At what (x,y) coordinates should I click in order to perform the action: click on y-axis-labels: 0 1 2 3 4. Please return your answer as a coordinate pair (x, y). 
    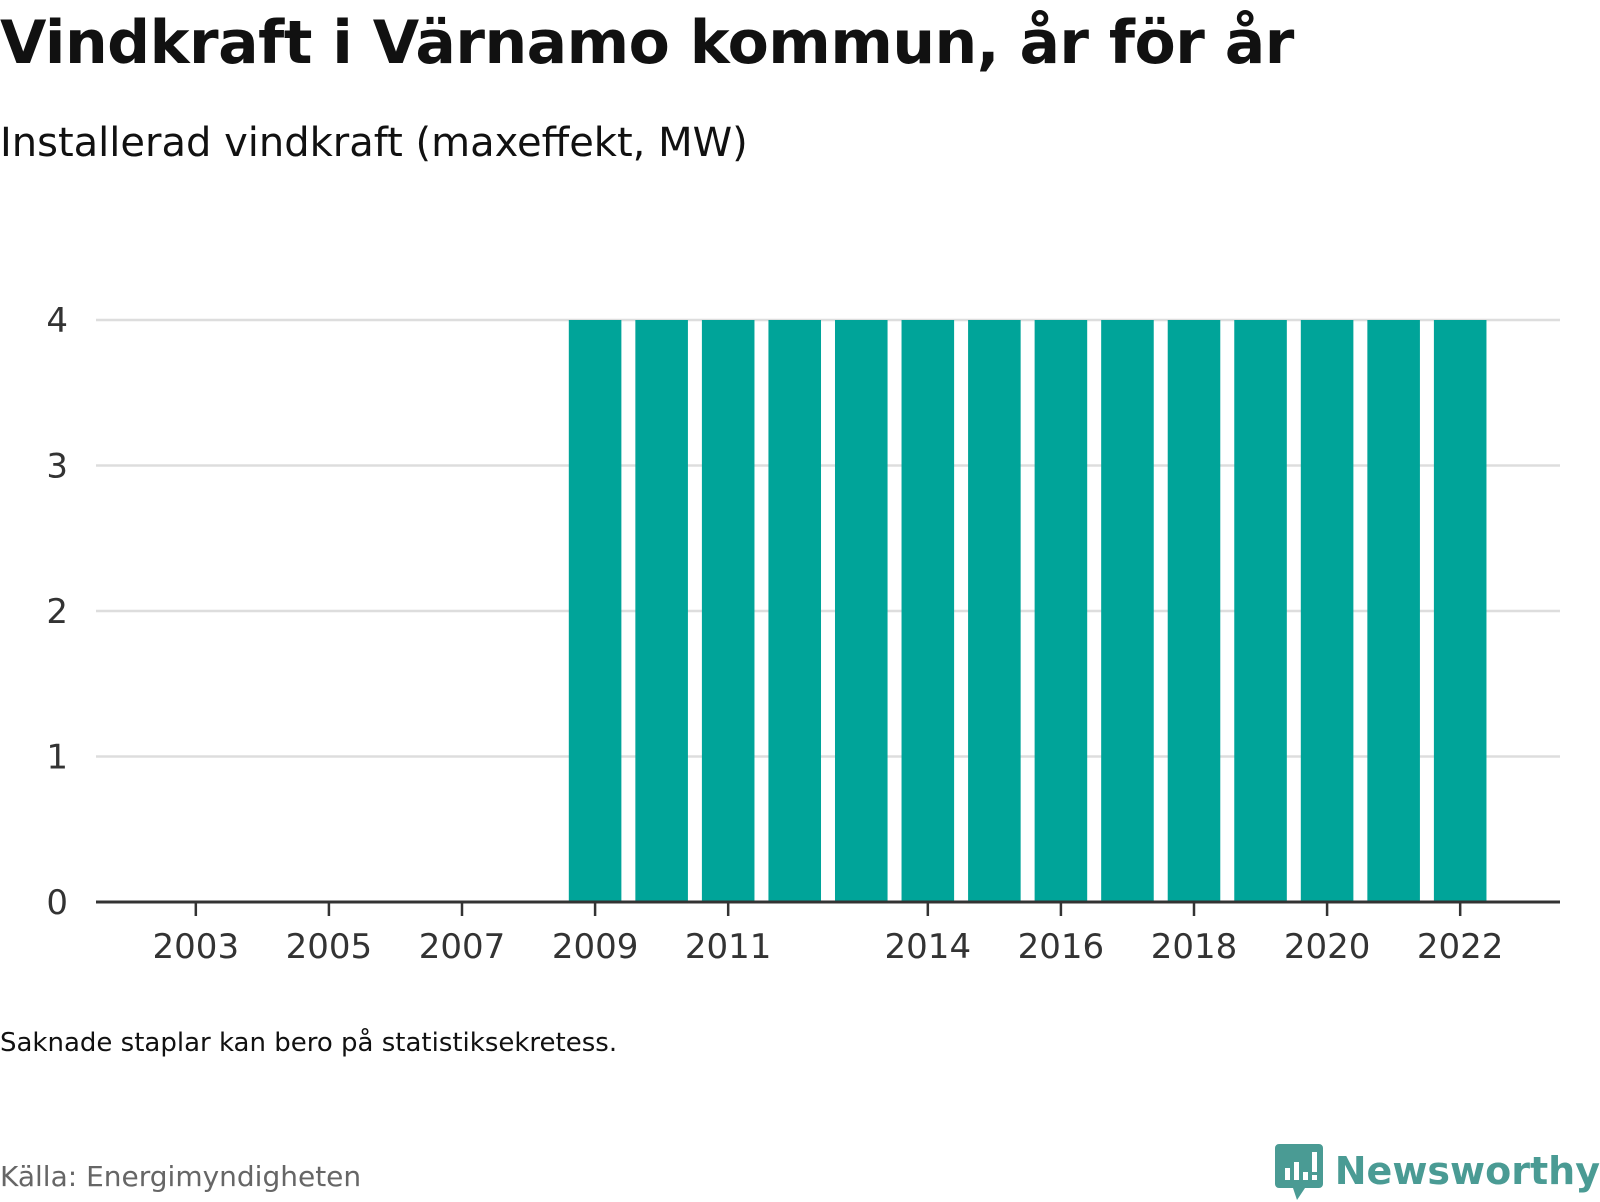
    Looking at the image, I should click on (57, 612).